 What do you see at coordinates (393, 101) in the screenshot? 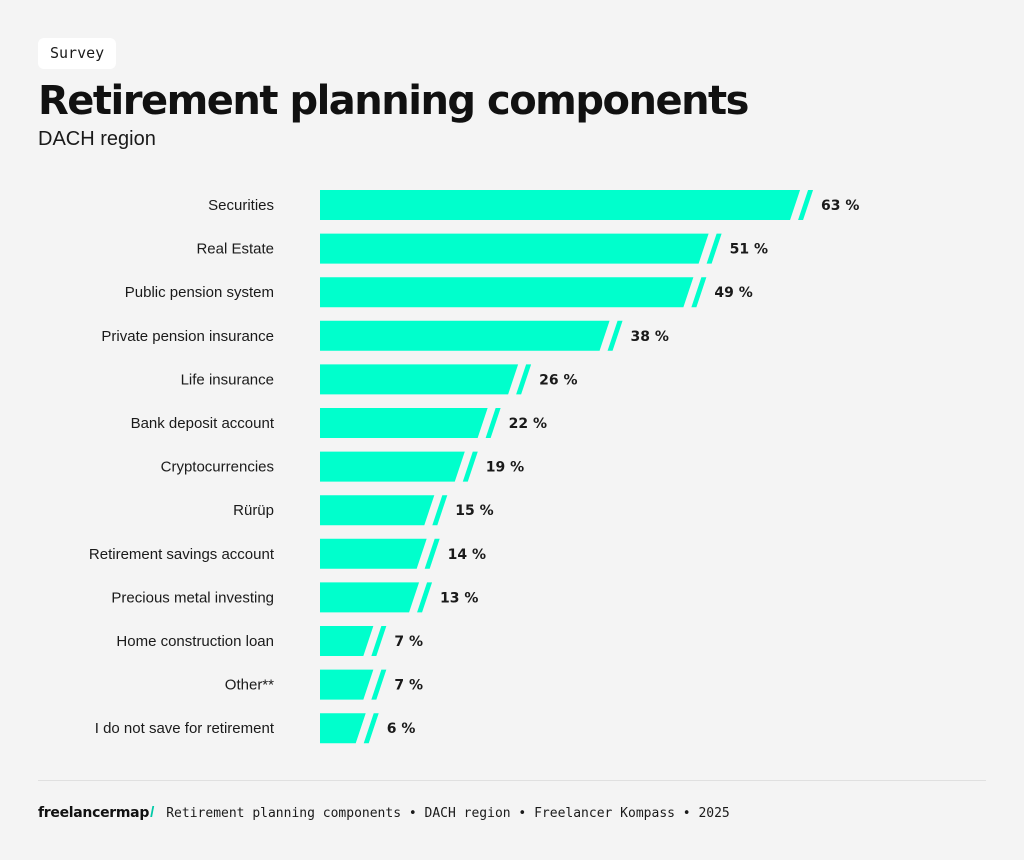
I see `page-title: Retirement planning components` at bounding box center [393, 101].